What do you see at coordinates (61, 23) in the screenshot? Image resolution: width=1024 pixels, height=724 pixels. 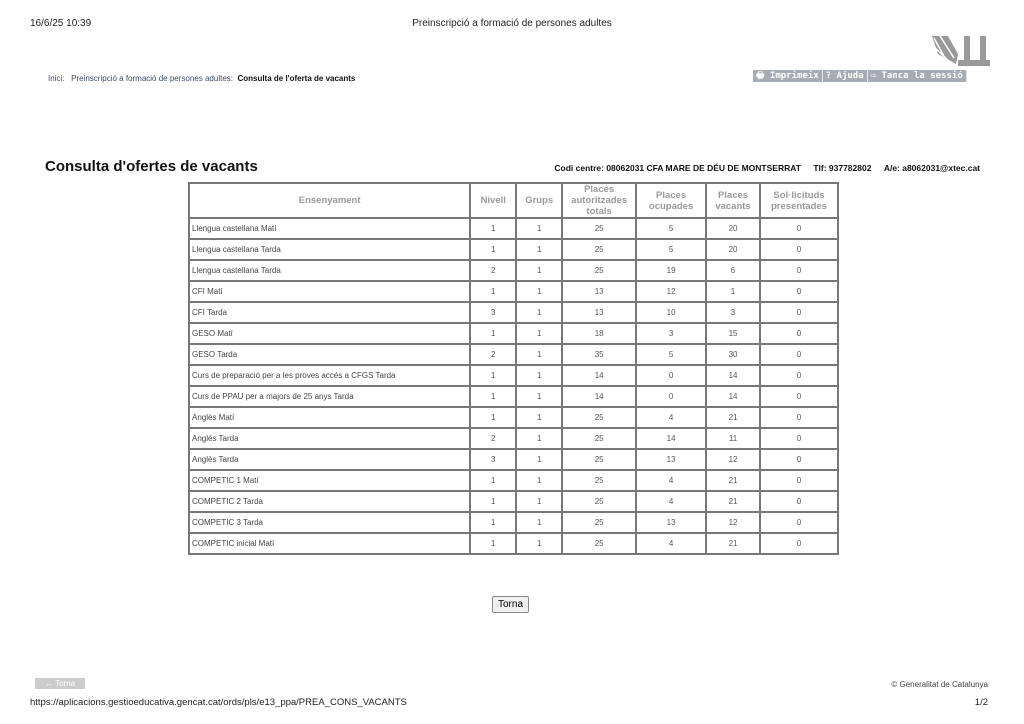 I see `print-datetime: 16/6/25 10:39` at bounding box center [61, 23].